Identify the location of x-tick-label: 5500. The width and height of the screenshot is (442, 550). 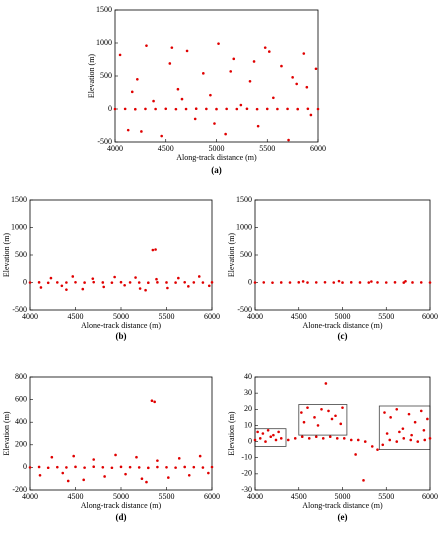
(267, 148).